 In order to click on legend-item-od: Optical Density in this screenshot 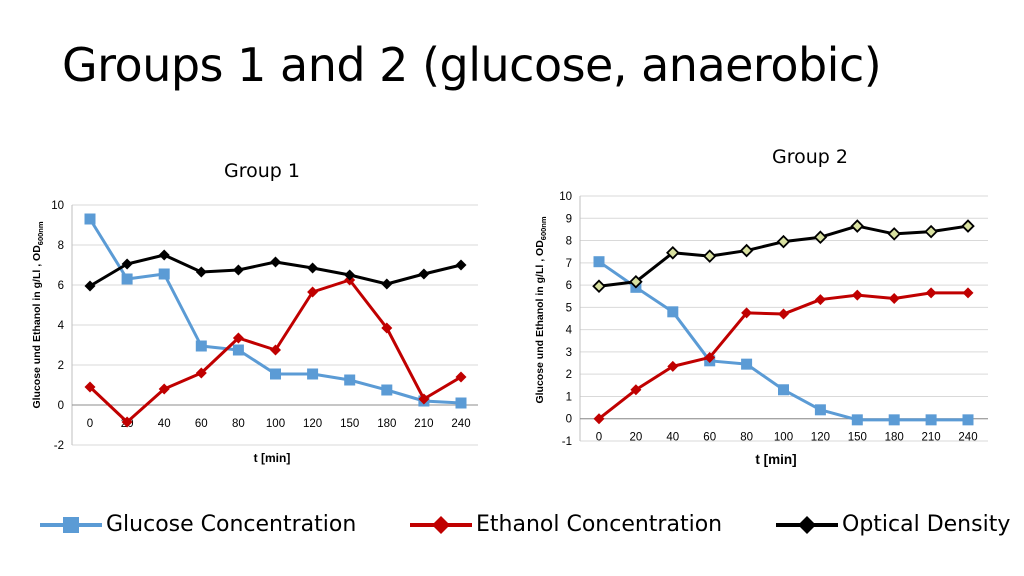, I will do `click(893, 524)`.